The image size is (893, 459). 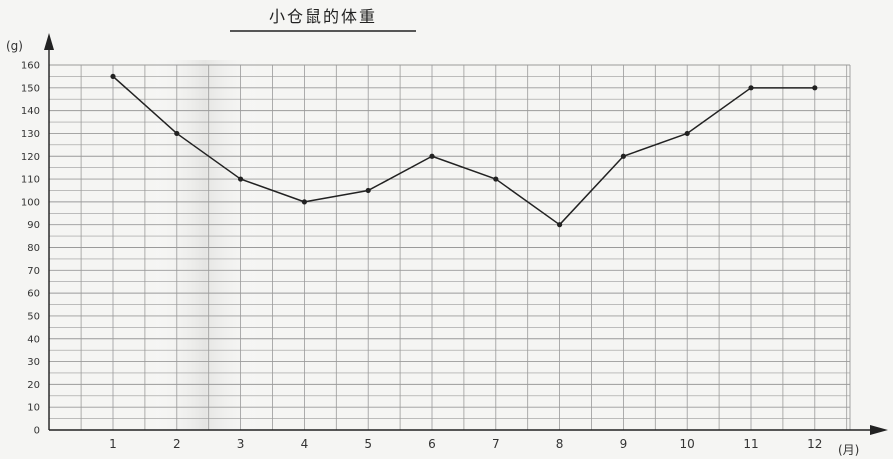 What do you see at coordinates (37, 431) in the screenshot?
I see `y-tick-label: 0` at bounding box center [37, 431].